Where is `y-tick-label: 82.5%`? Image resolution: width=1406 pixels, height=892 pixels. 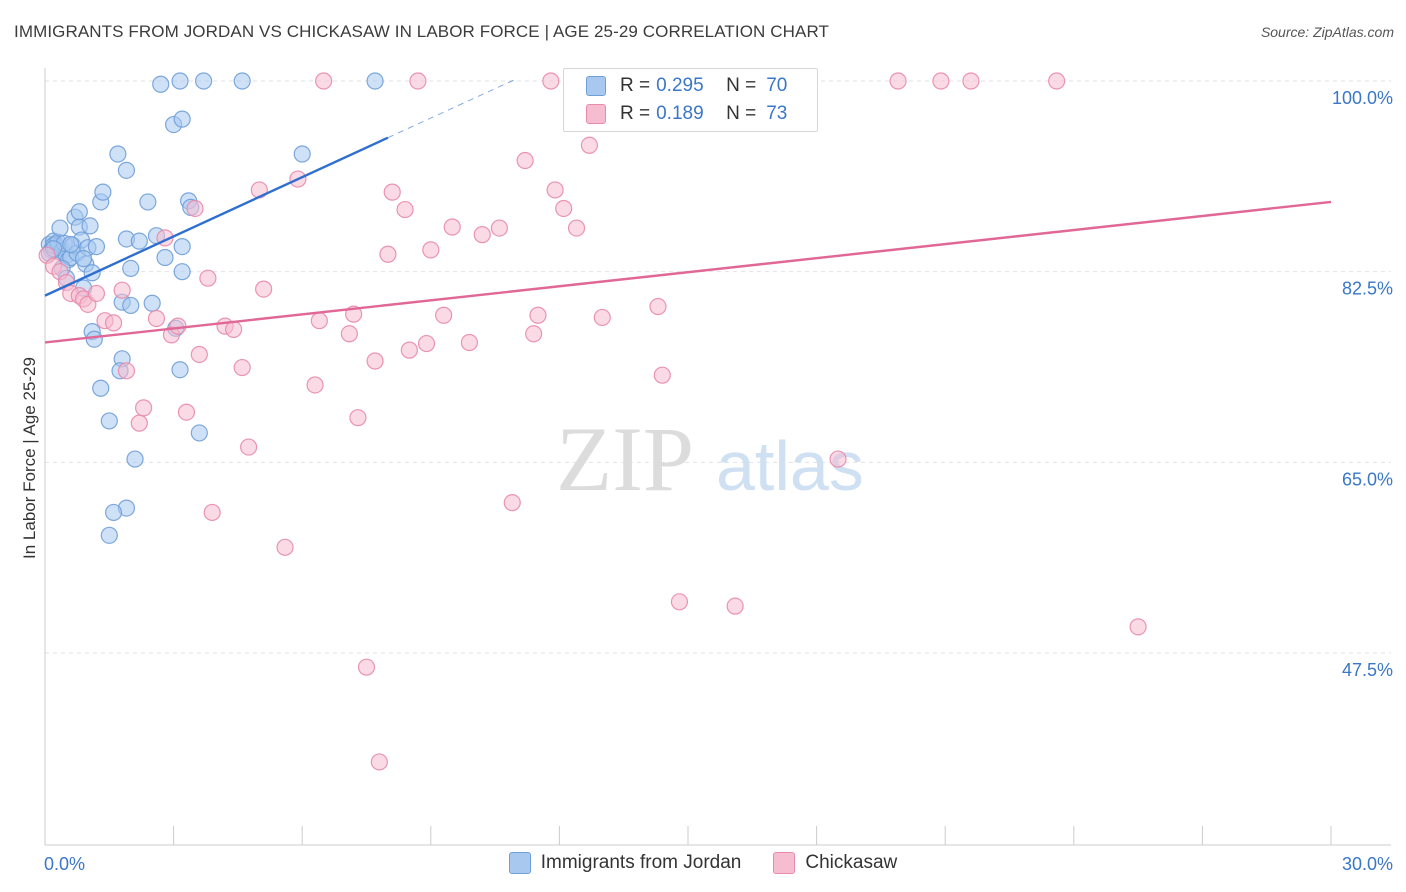 y-tick-label: 82.5% is located at coordinates (1367, 289).